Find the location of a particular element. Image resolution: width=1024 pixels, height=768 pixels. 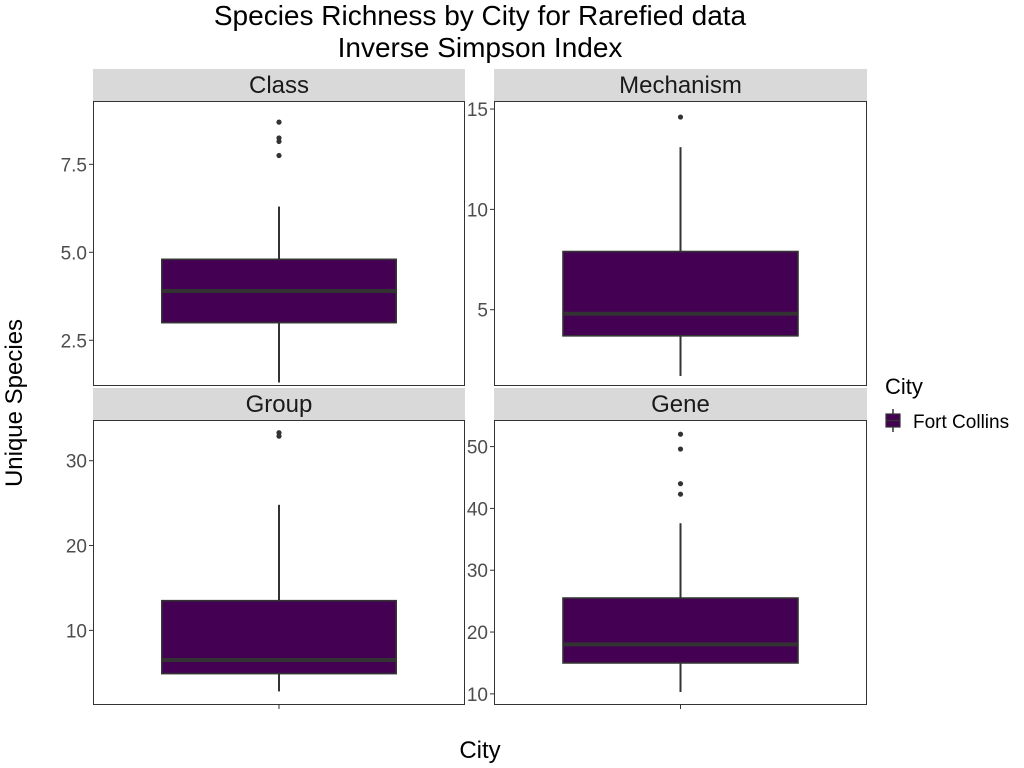

y-tick-label-group: 20 is located at coordinates (76, 547).